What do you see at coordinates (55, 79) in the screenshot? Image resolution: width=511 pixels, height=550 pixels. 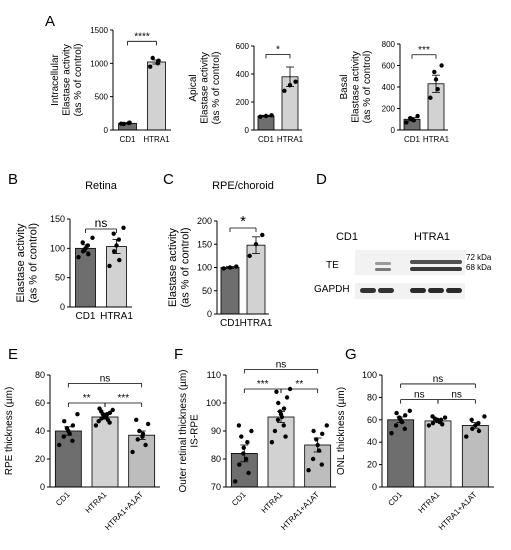 I see `y-axis-label: Intracellular` at bounding box center [55, 79].